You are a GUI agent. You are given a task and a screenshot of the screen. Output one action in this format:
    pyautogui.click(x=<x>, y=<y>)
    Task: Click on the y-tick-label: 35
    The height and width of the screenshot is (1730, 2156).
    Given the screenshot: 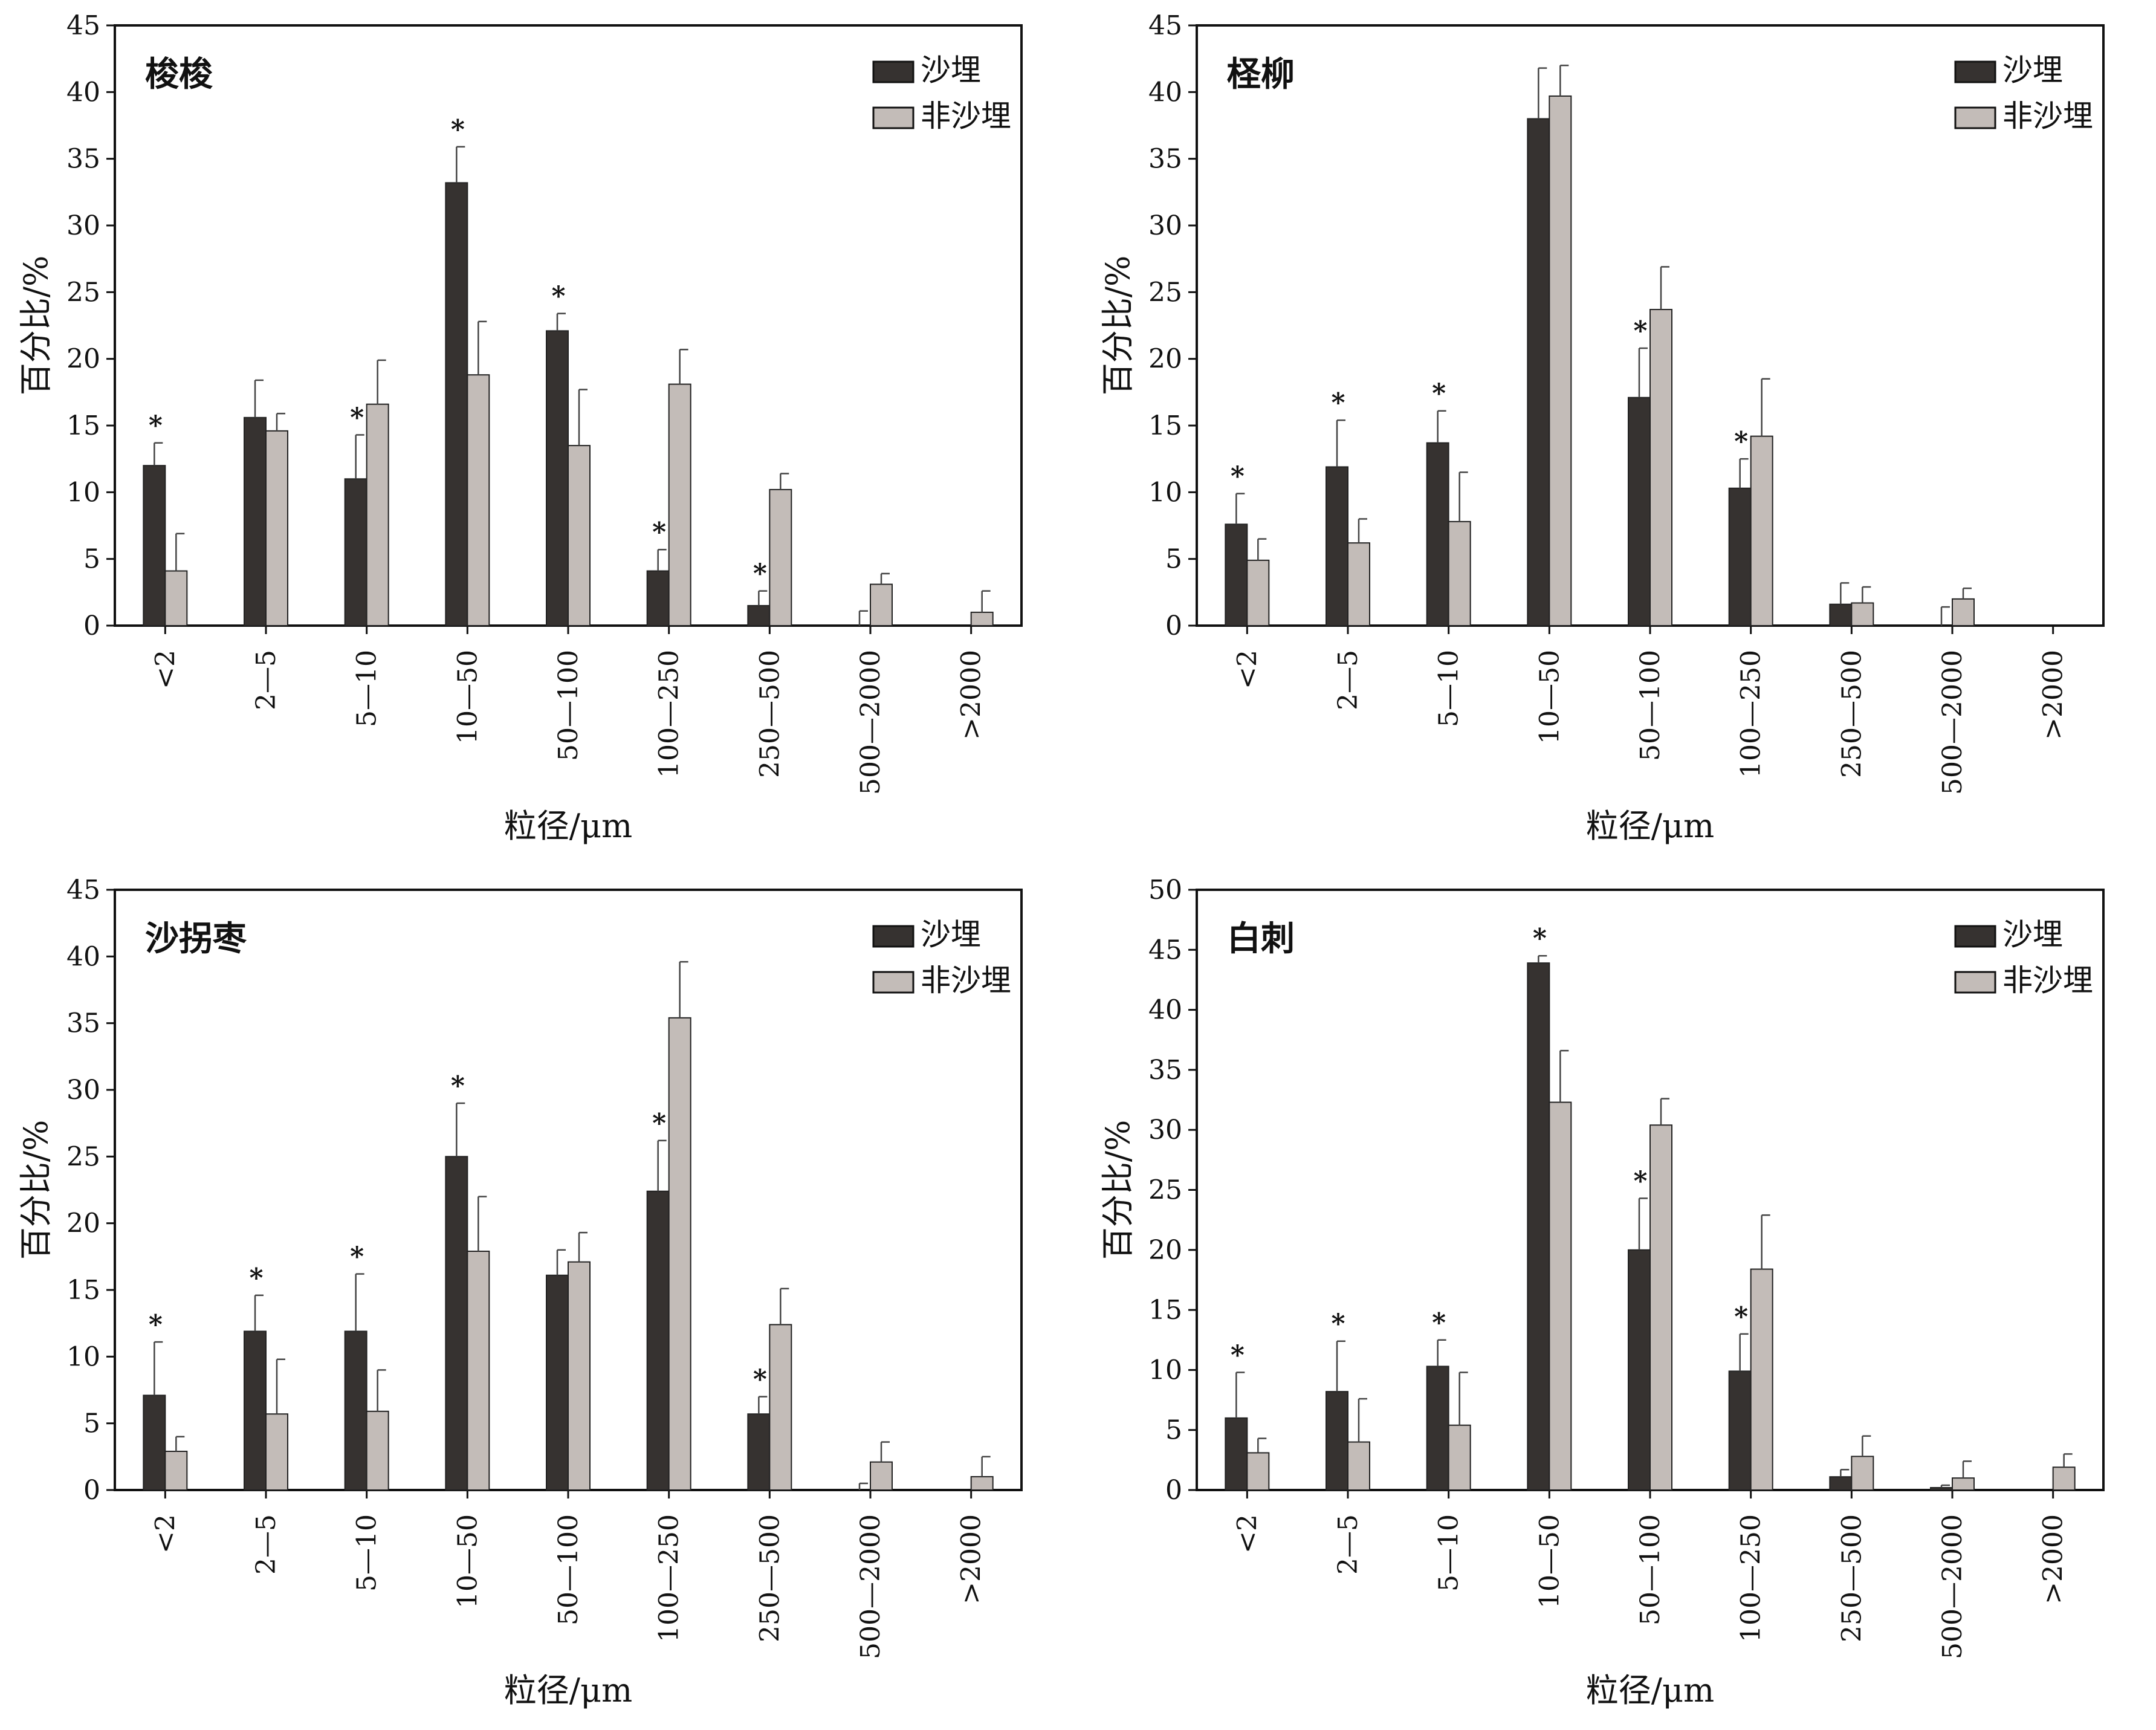 What is the action you would take?
    pyautogui.click(x=83, y=1023)
    